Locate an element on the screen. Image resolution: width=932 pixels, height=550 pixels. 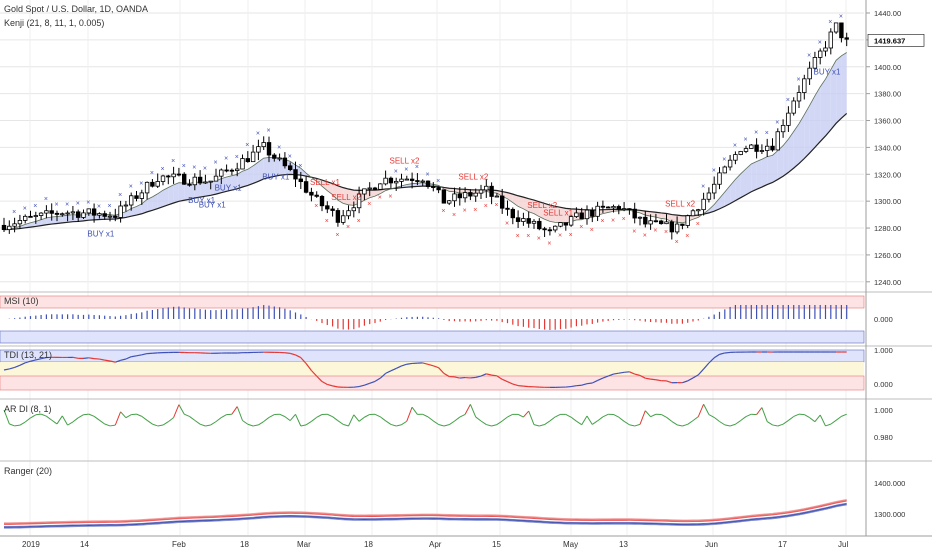
ranger-line is located at coordinates (425, 516).